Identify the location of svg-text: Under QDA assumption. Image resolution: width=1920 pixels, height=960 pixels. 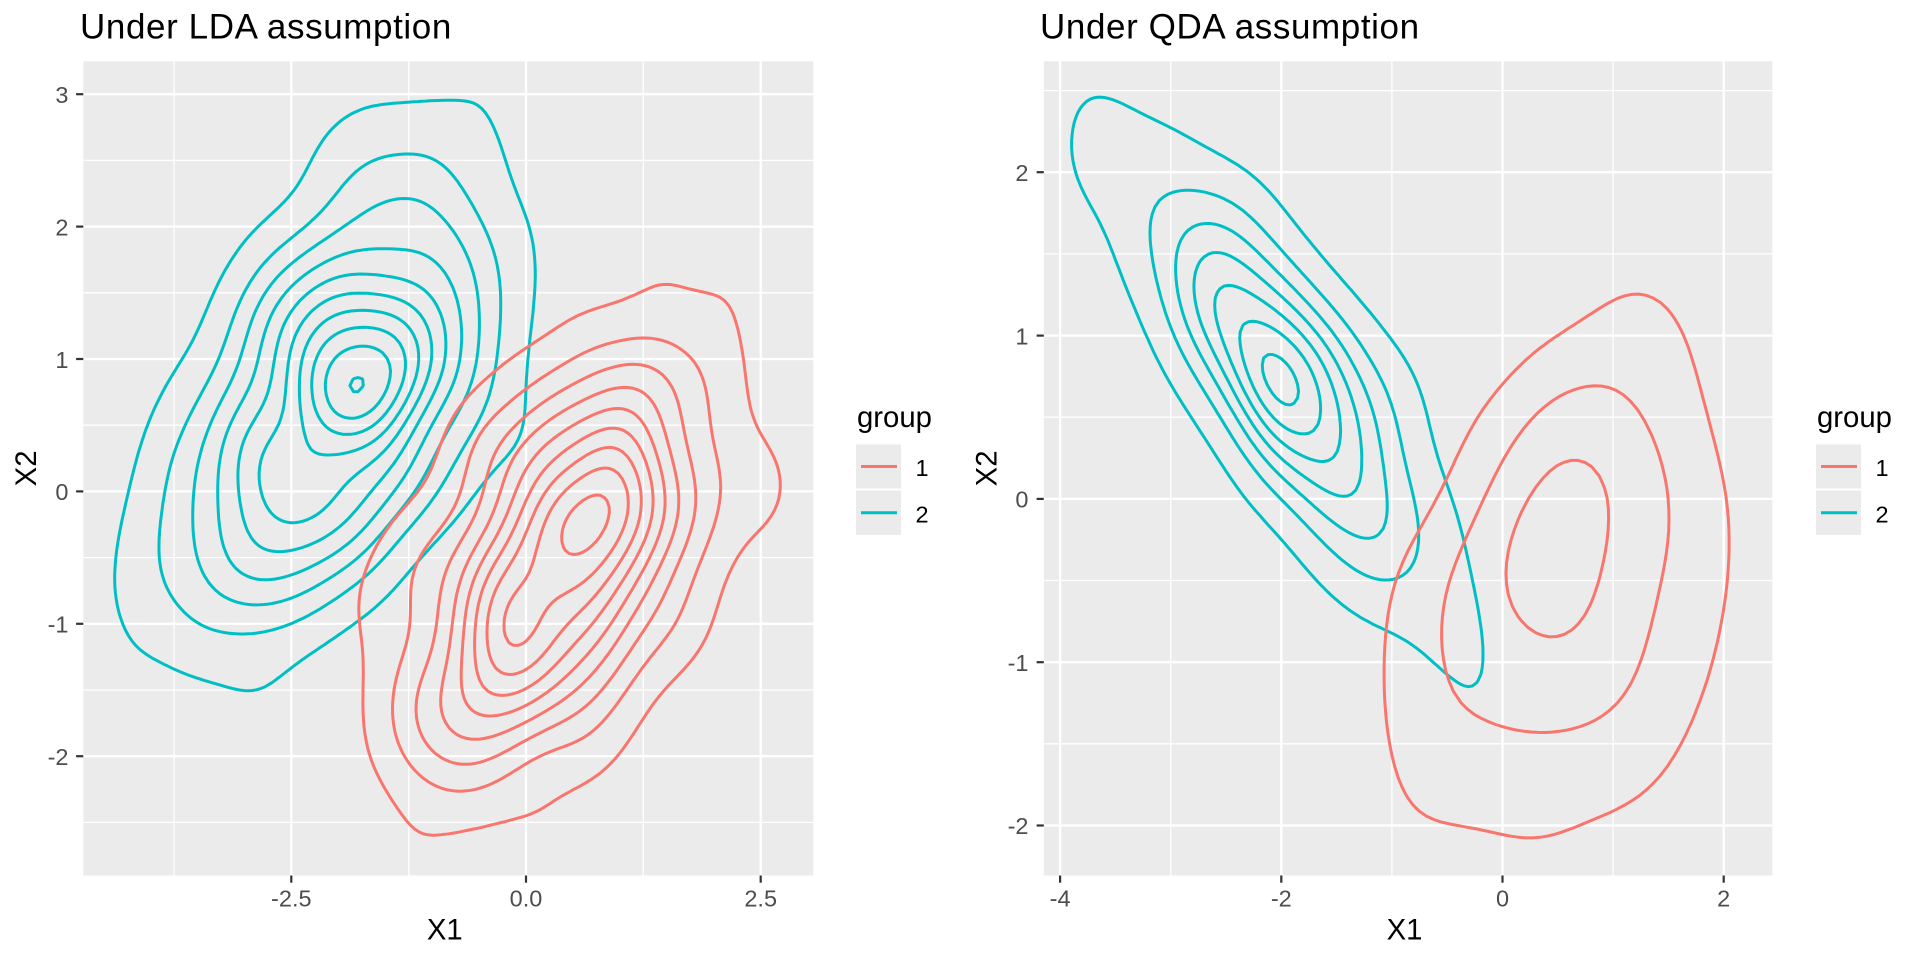
(1230, 27).